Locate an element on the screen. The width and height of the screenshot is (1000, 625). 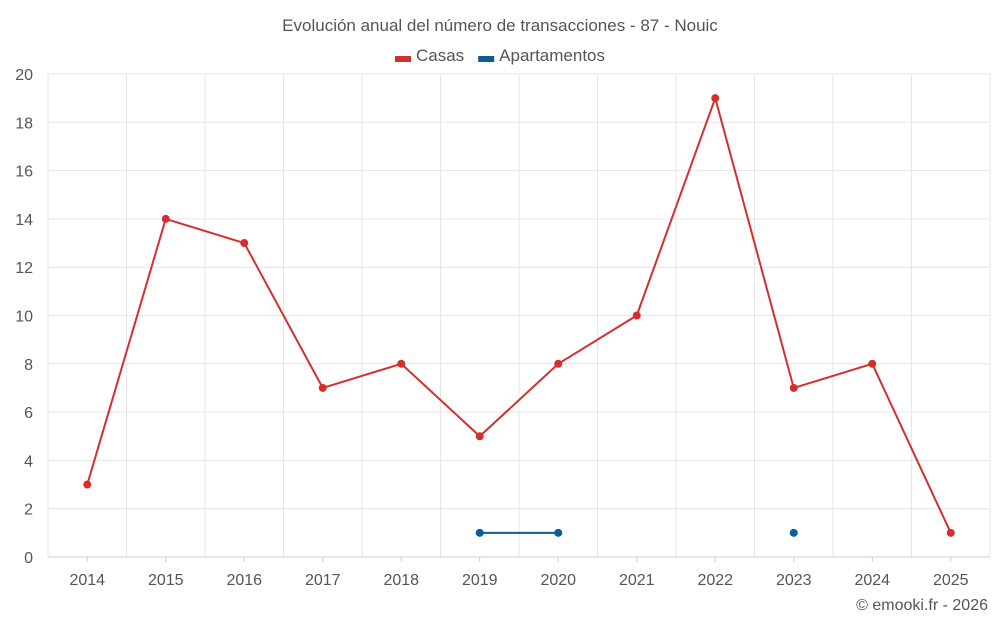
legend-label: Apartamentos is located at coordinates (552, 55).